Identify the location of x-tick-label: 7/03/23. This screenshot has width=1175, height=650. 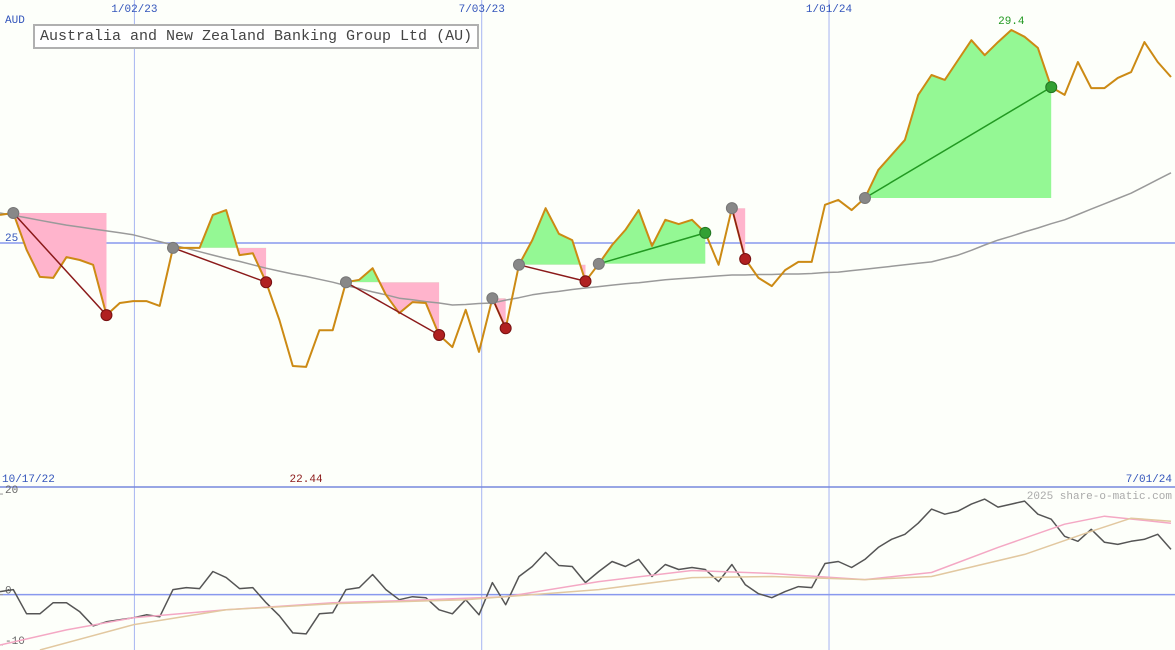
(482, 10).